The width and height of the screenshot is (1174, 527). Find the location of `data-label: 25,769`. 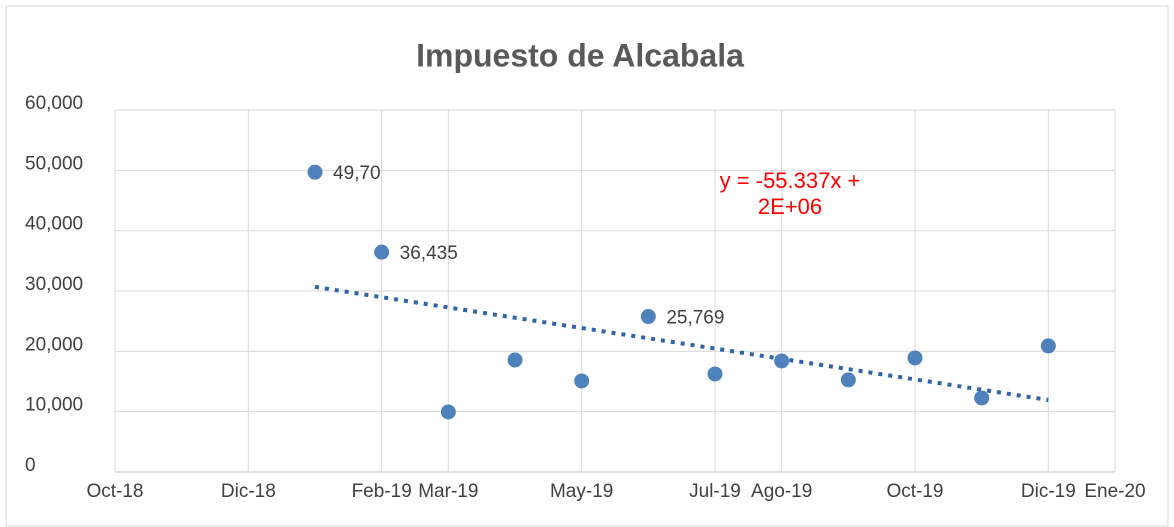

data-label: 25,769 is located at coordinates (695, 318).